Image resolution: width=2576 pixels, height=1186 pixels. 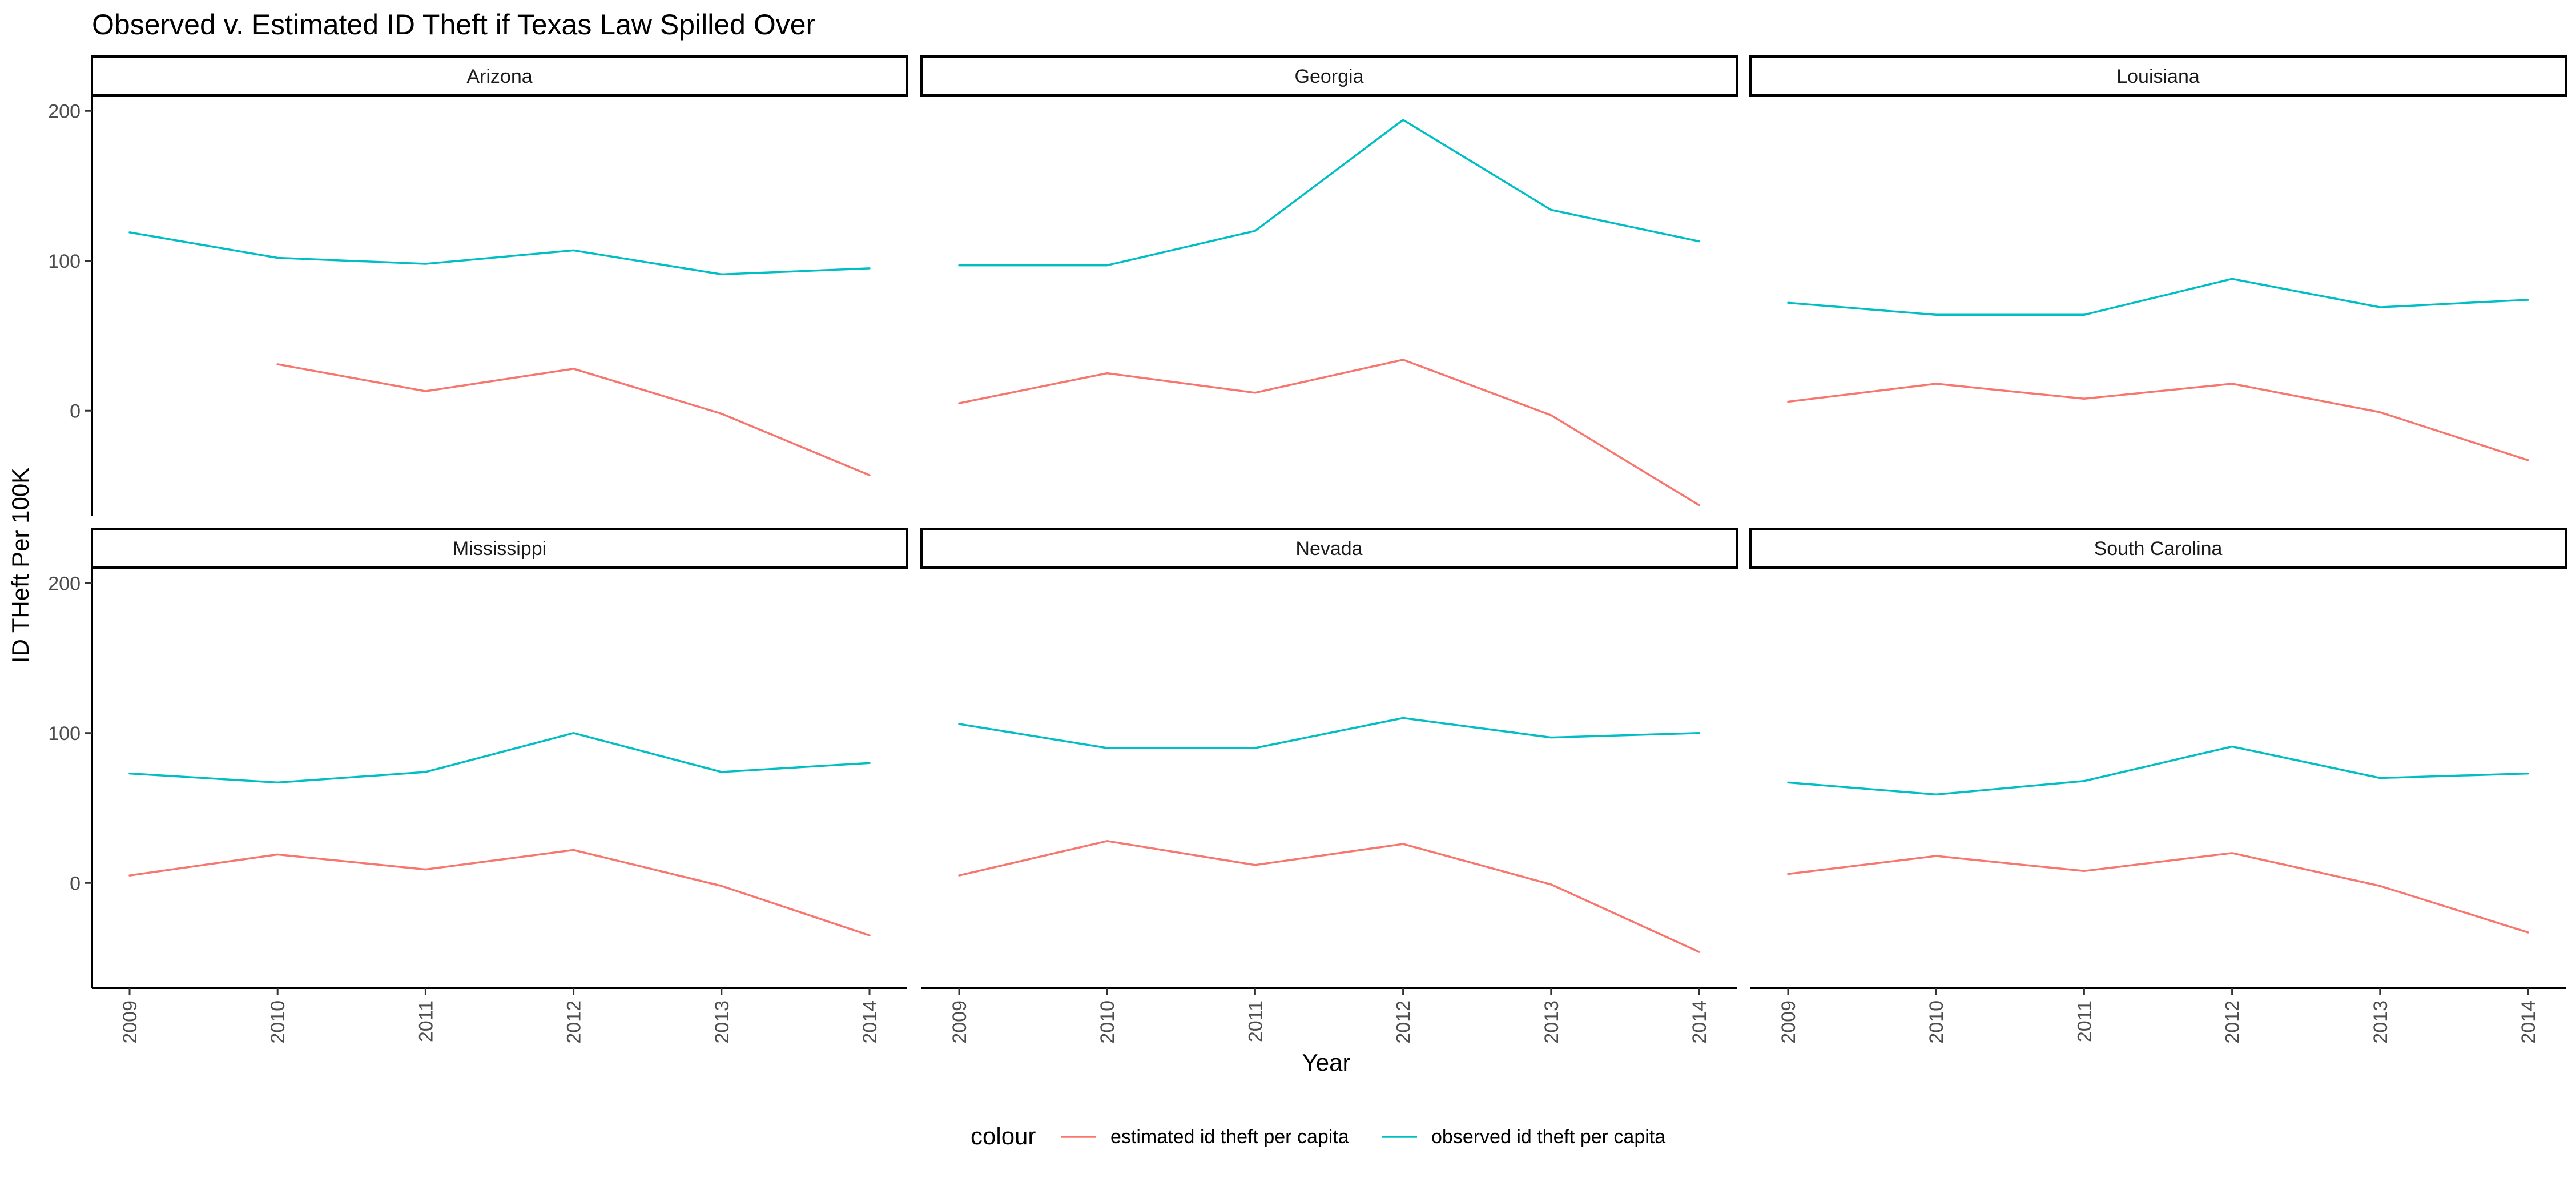 I want to click on legend-label-estimated: estimated id theft per capita, so click(x=1229, y=1137).